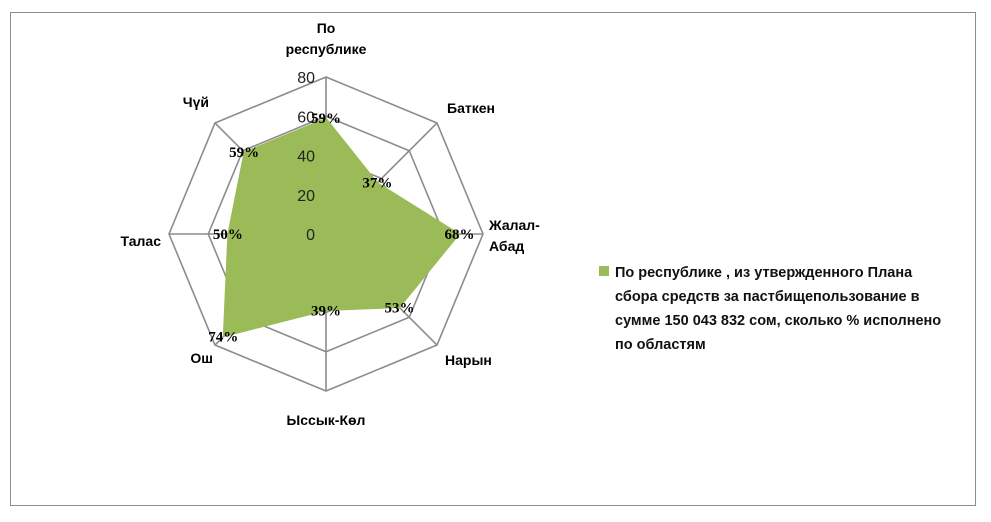  I want to click on radial-tick-label: 20, so click(306, 196).